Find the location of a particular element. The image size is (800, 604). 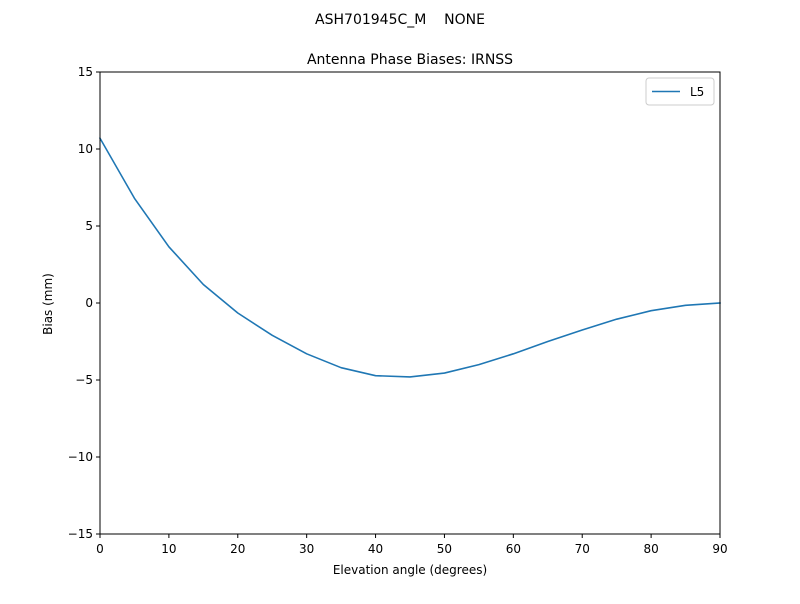

x-tick-label: 90 is located at coordinates (719, 549).